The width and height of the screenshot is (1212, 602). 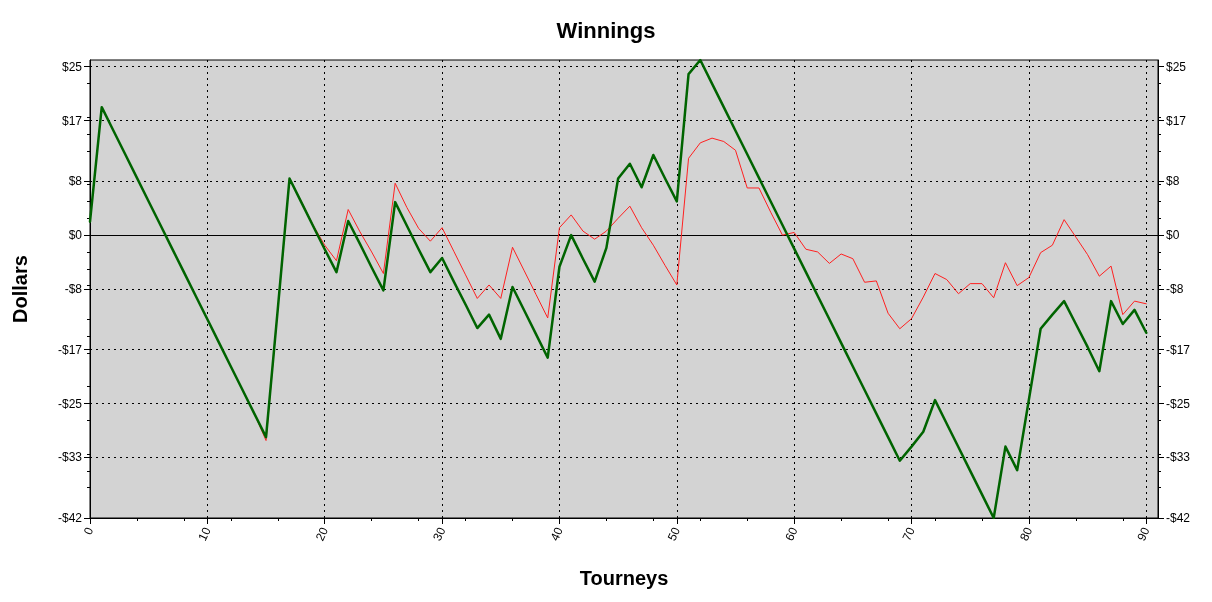 I want to click on y-tick-label: $0, so click(x=75, y=235).